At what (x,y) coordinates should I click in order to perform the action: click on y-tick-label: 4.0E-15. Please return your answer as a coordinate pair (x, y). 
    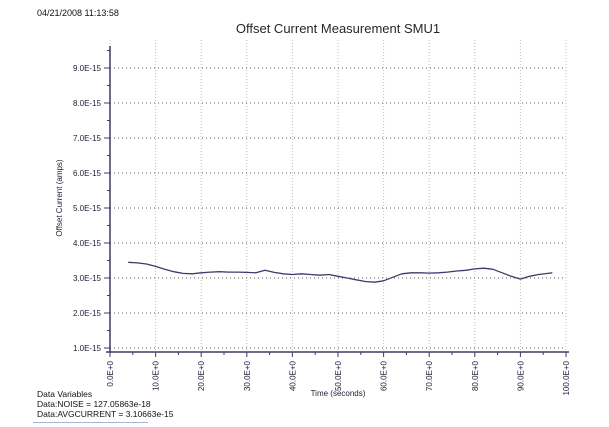
    Looking at the image, I should click on (87, 243).